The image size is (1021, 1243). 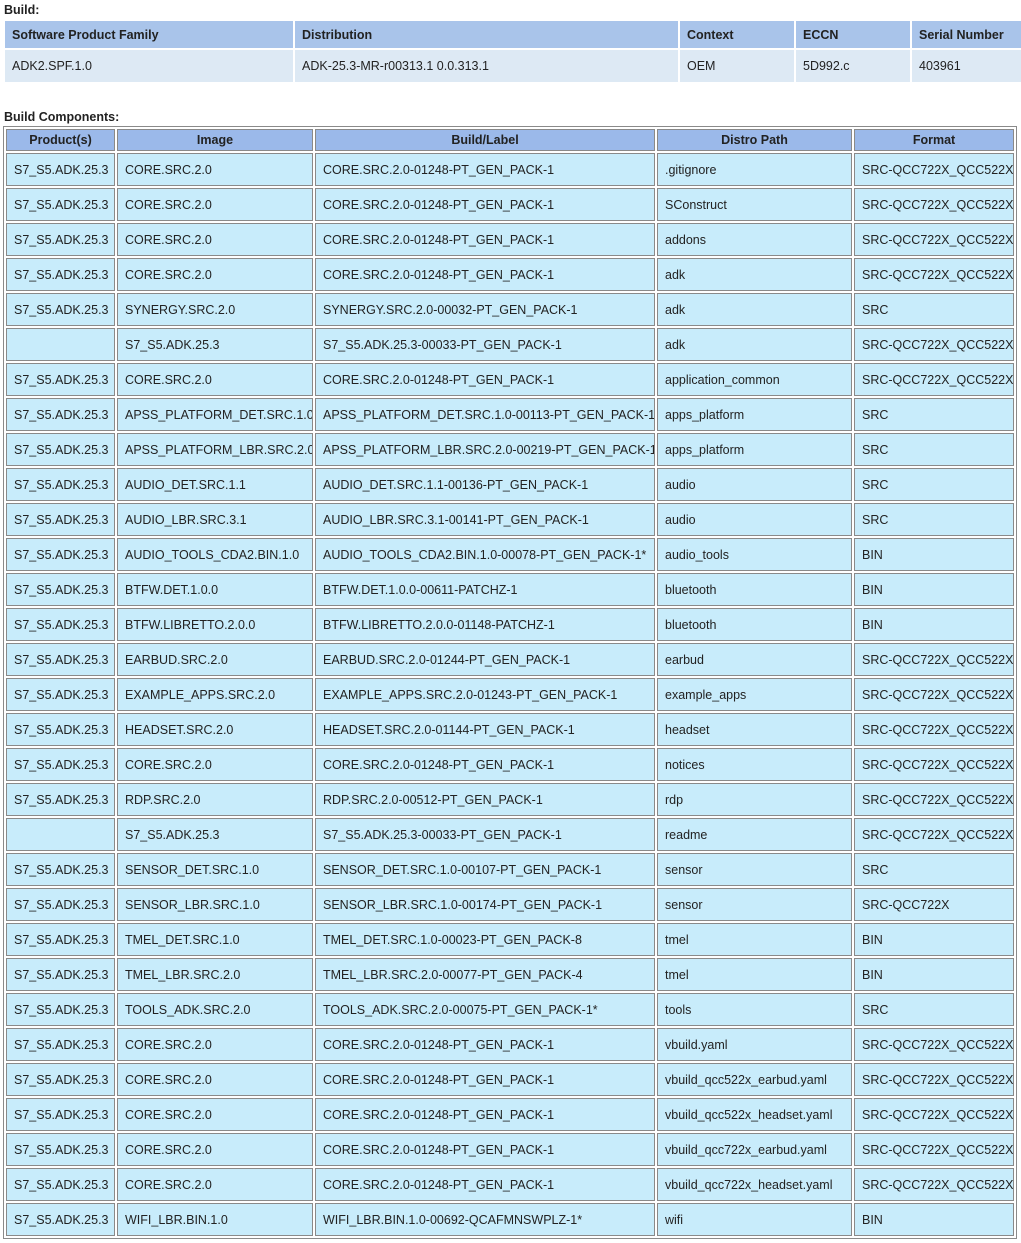 I want to click on cell: audio, so click(x=754, y=519).